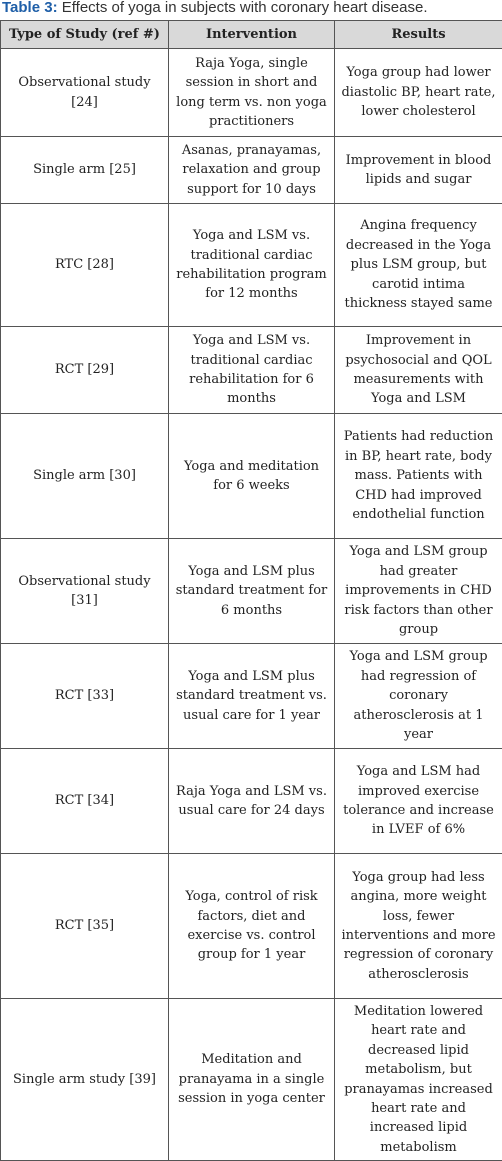  I want to click on study-type-text: Single arm [25], so click(84, 169).